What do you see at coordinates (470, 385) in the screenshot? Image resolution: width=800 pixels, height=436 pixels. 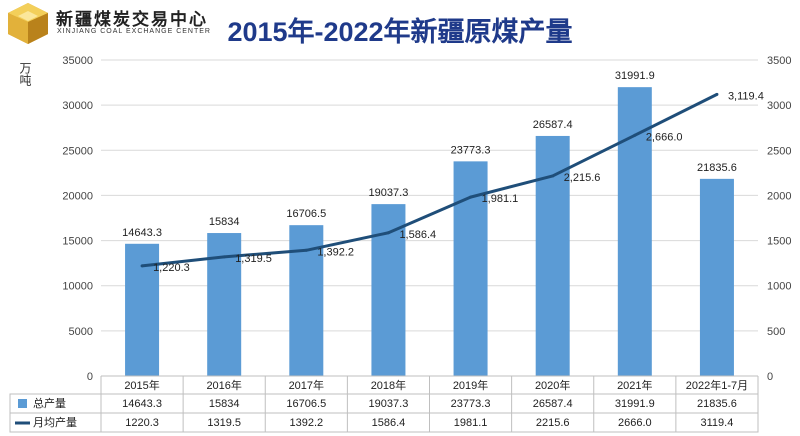 I see `x-tick-label: 2019年` at bounding box center [470, 385].